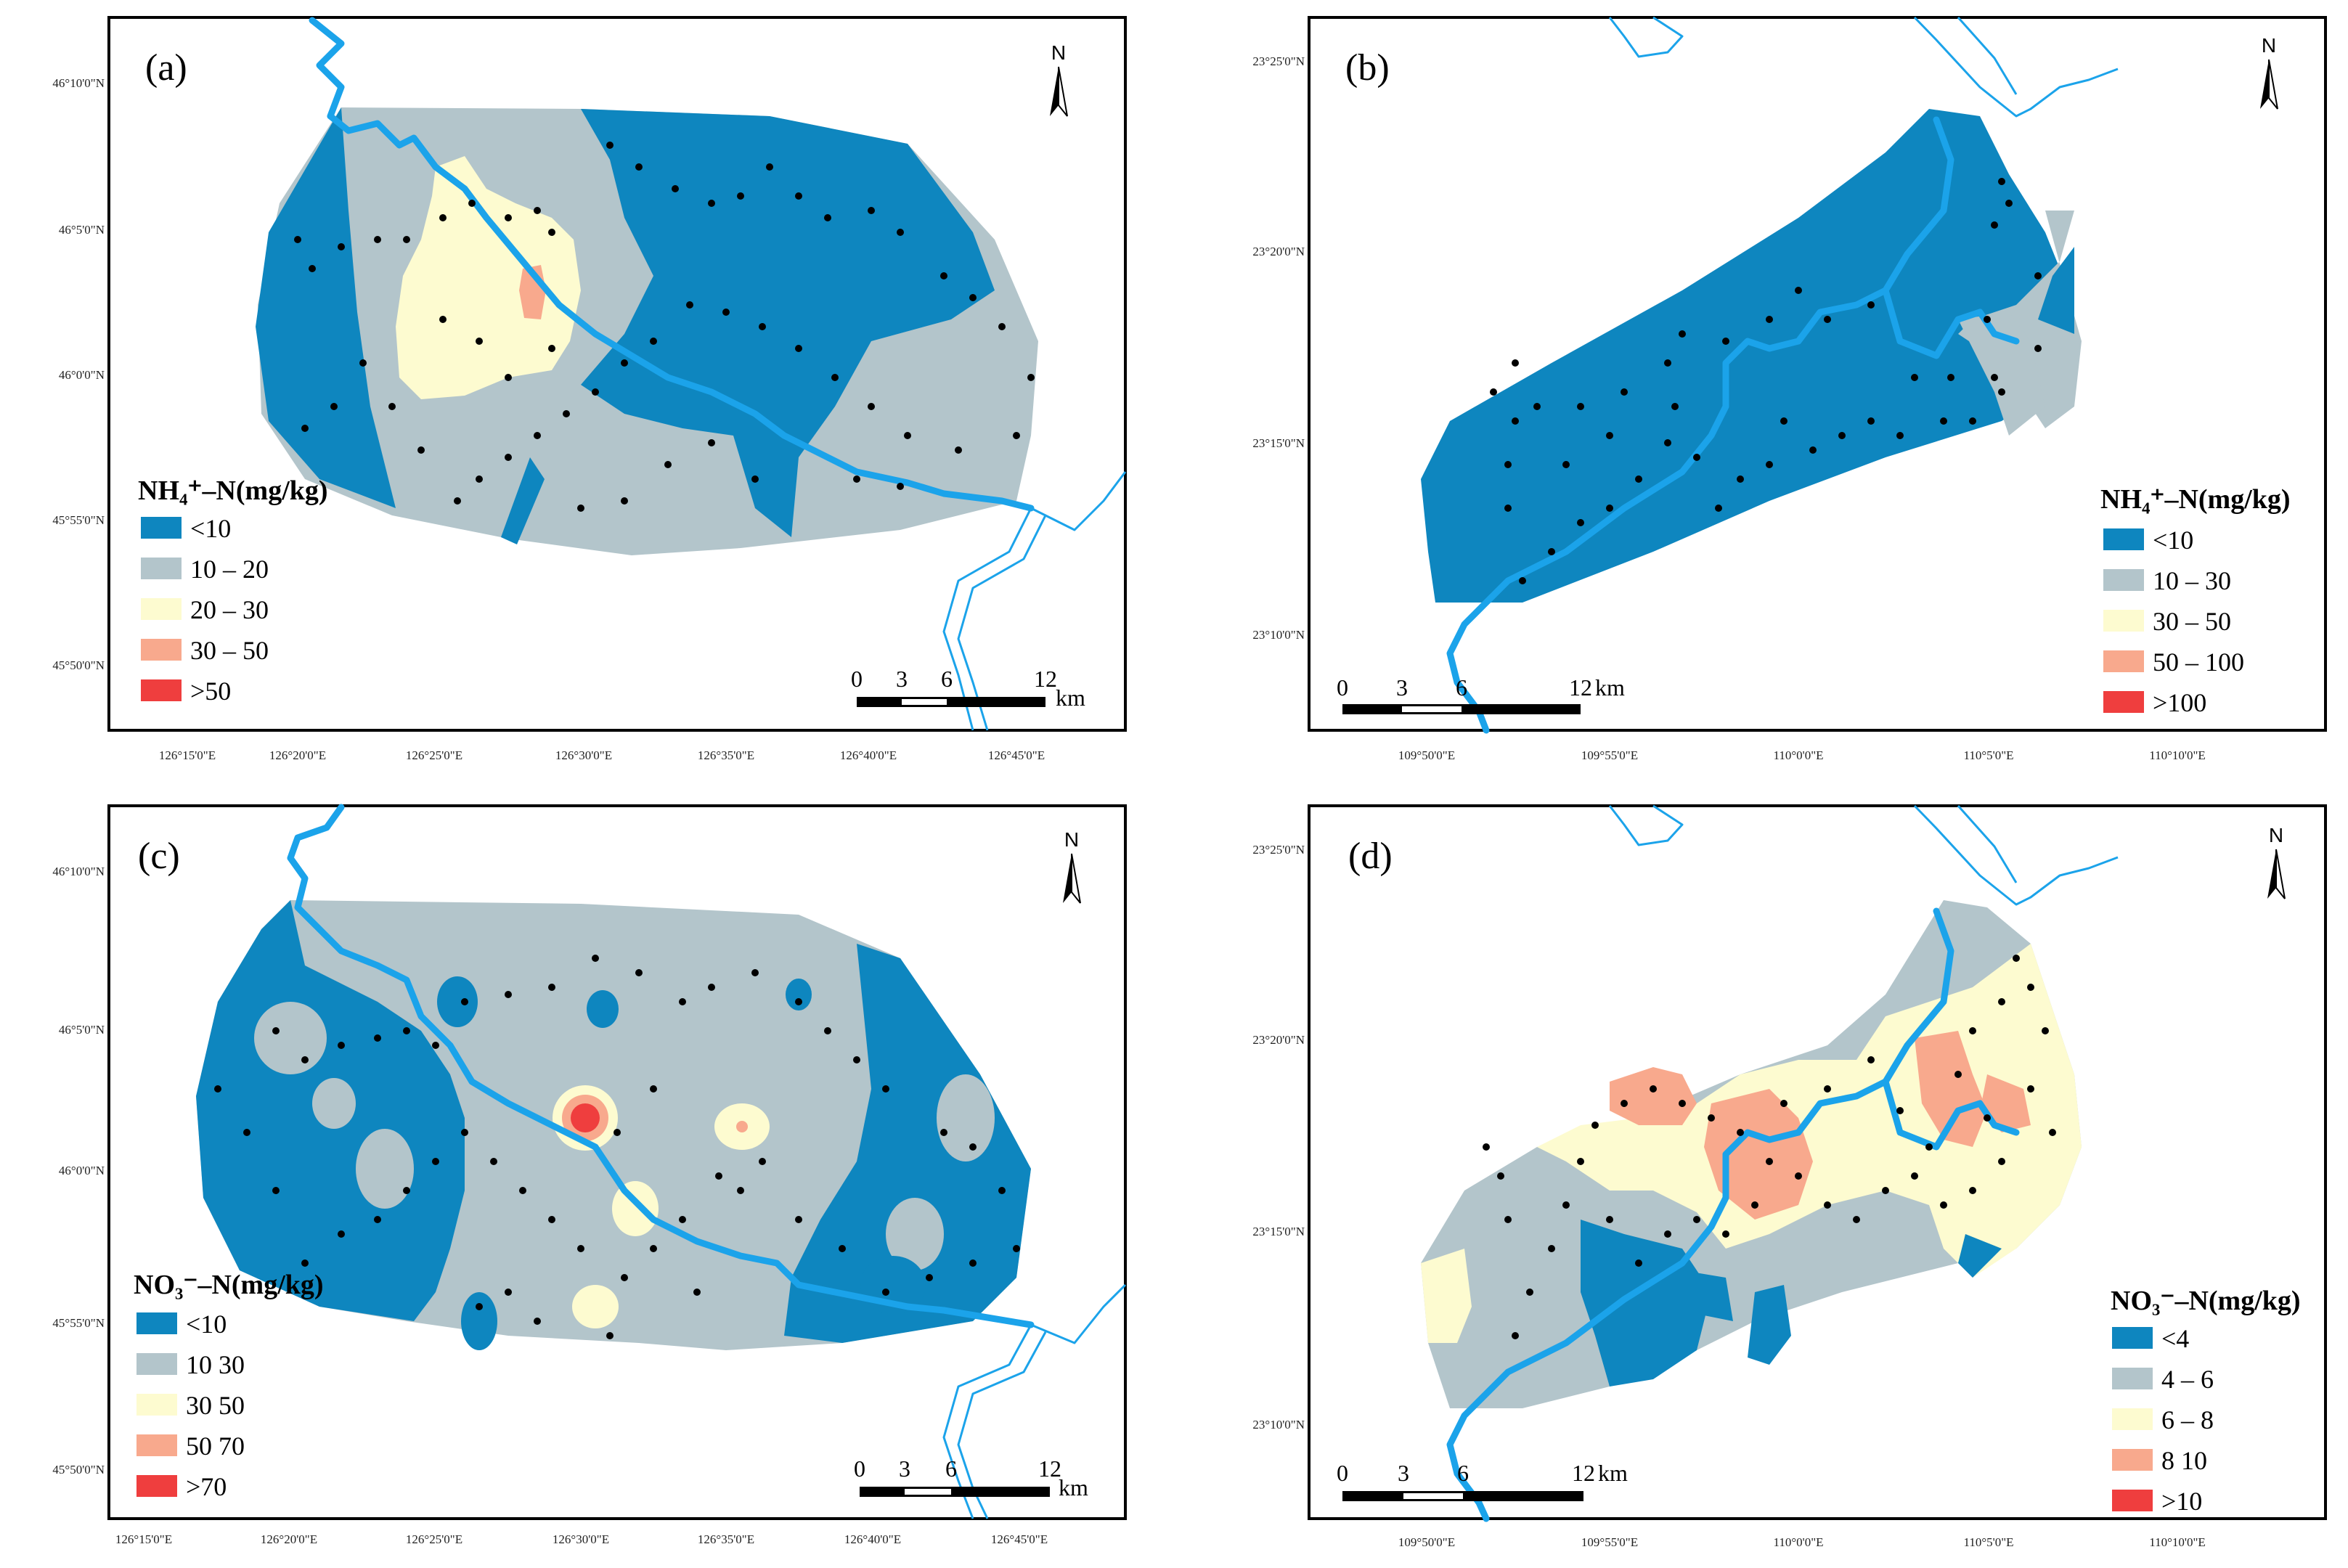 This screenshot has width=2348, height=1568. What do you see at coordinates (2187, 1420) in the screenshot?
I see `svg-text: 6 – 8` at bounding box center [2187, 1420].